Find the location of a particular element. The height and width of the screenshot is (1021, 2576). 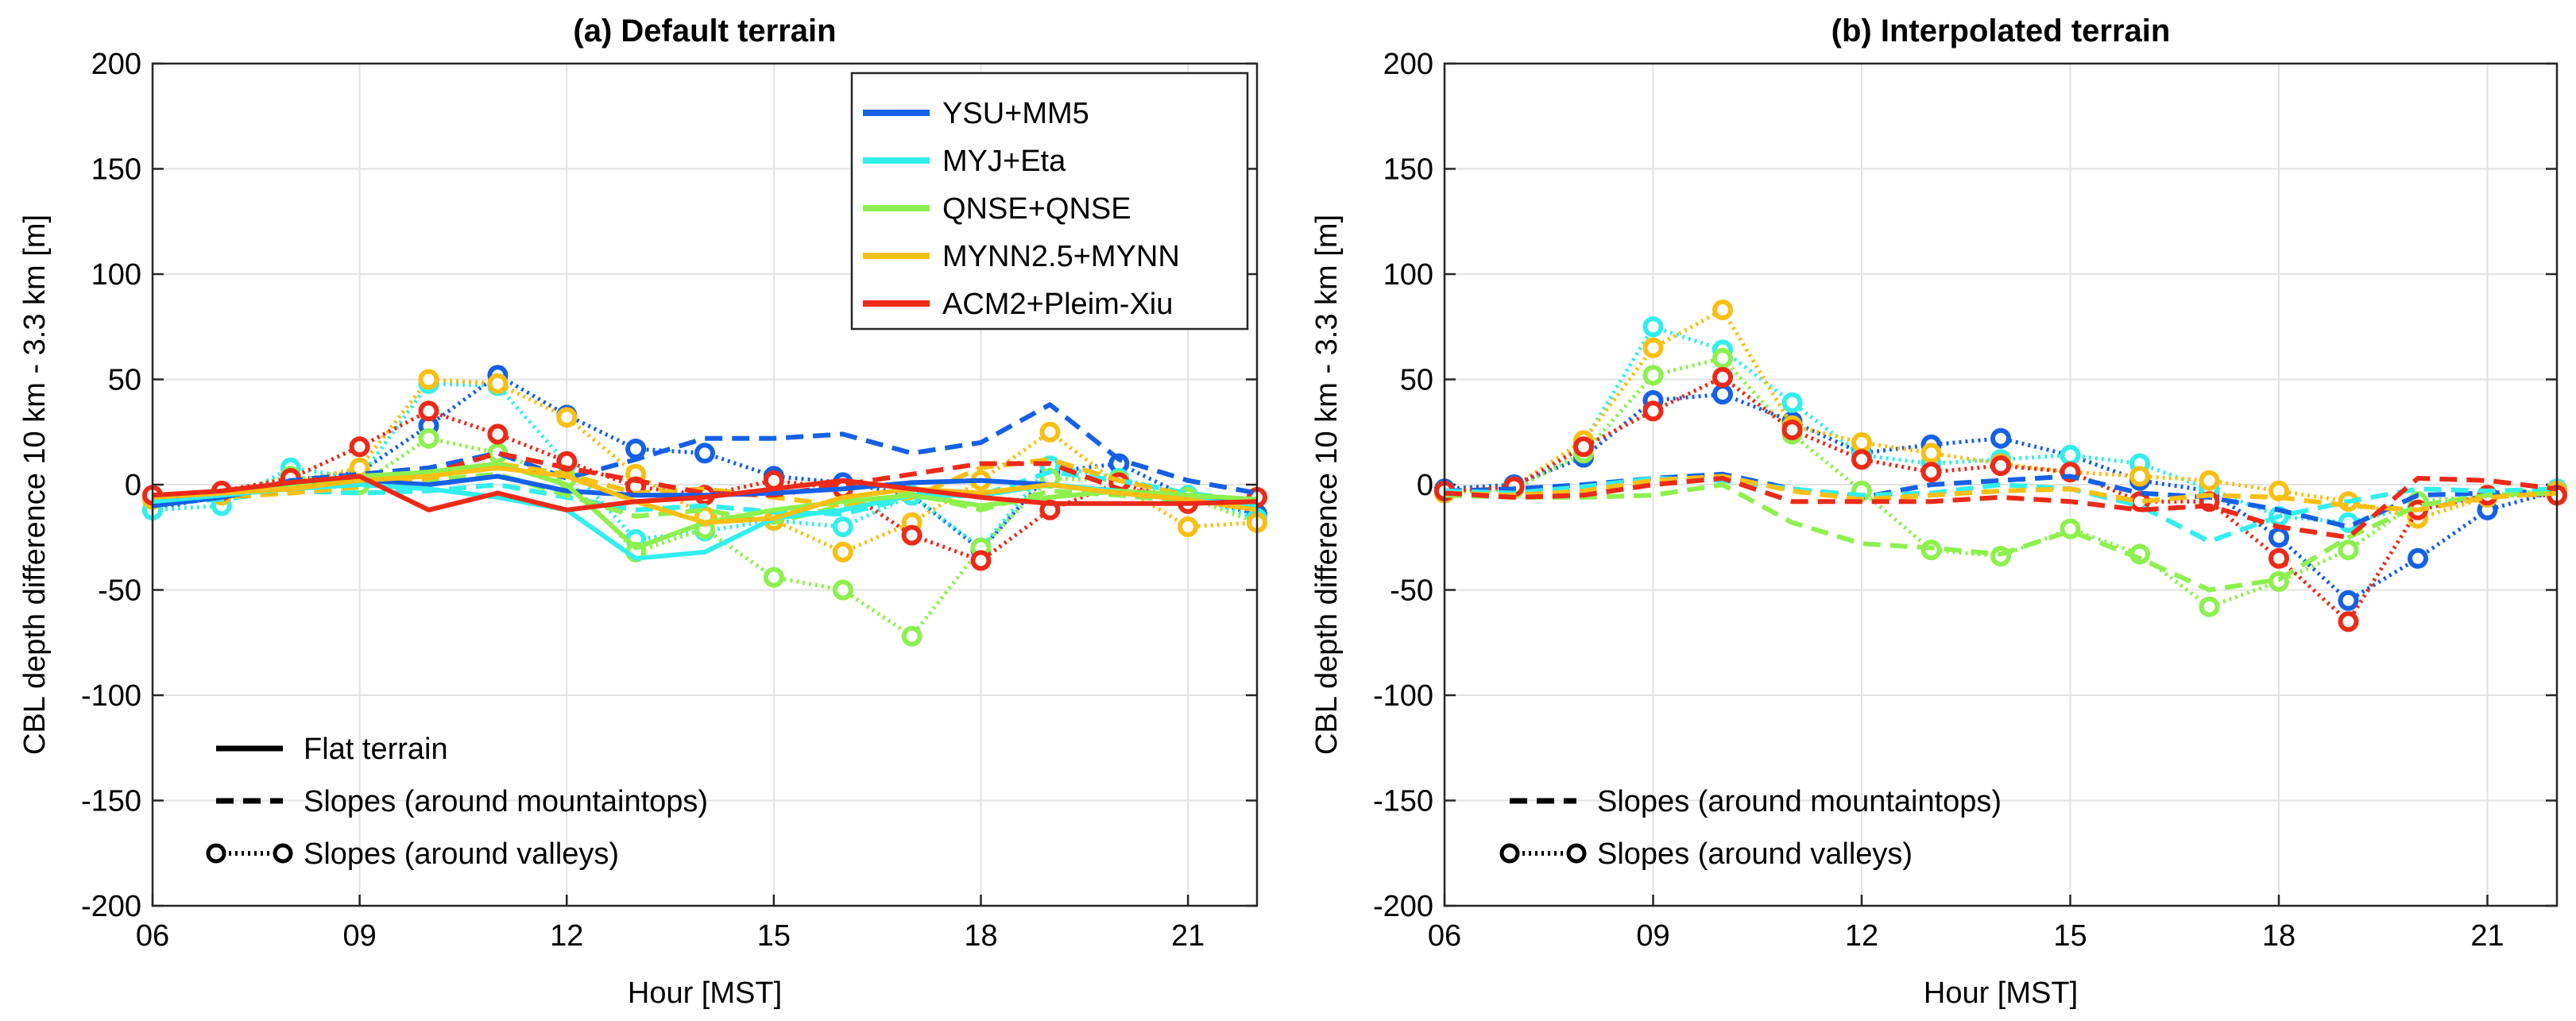

y-tick-label: -200 is located at coordinates (1403, 906).